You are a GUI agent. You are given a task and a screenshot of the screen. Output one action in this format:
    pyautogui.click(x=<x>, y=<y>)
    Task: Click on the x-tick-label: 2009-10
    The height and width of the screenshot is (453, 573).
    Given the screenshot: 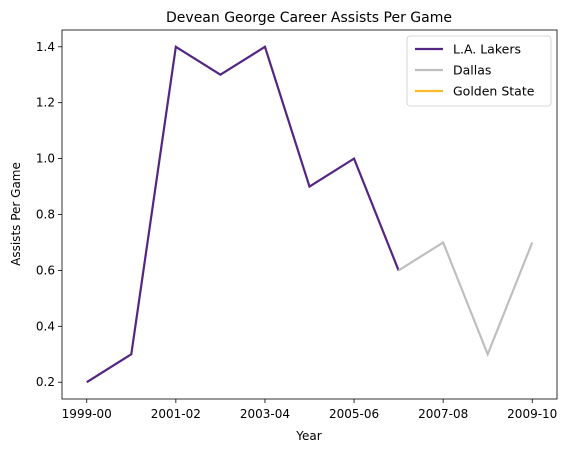 What is the action you would take?
    pyautogui.click(x=532, y=414)
    